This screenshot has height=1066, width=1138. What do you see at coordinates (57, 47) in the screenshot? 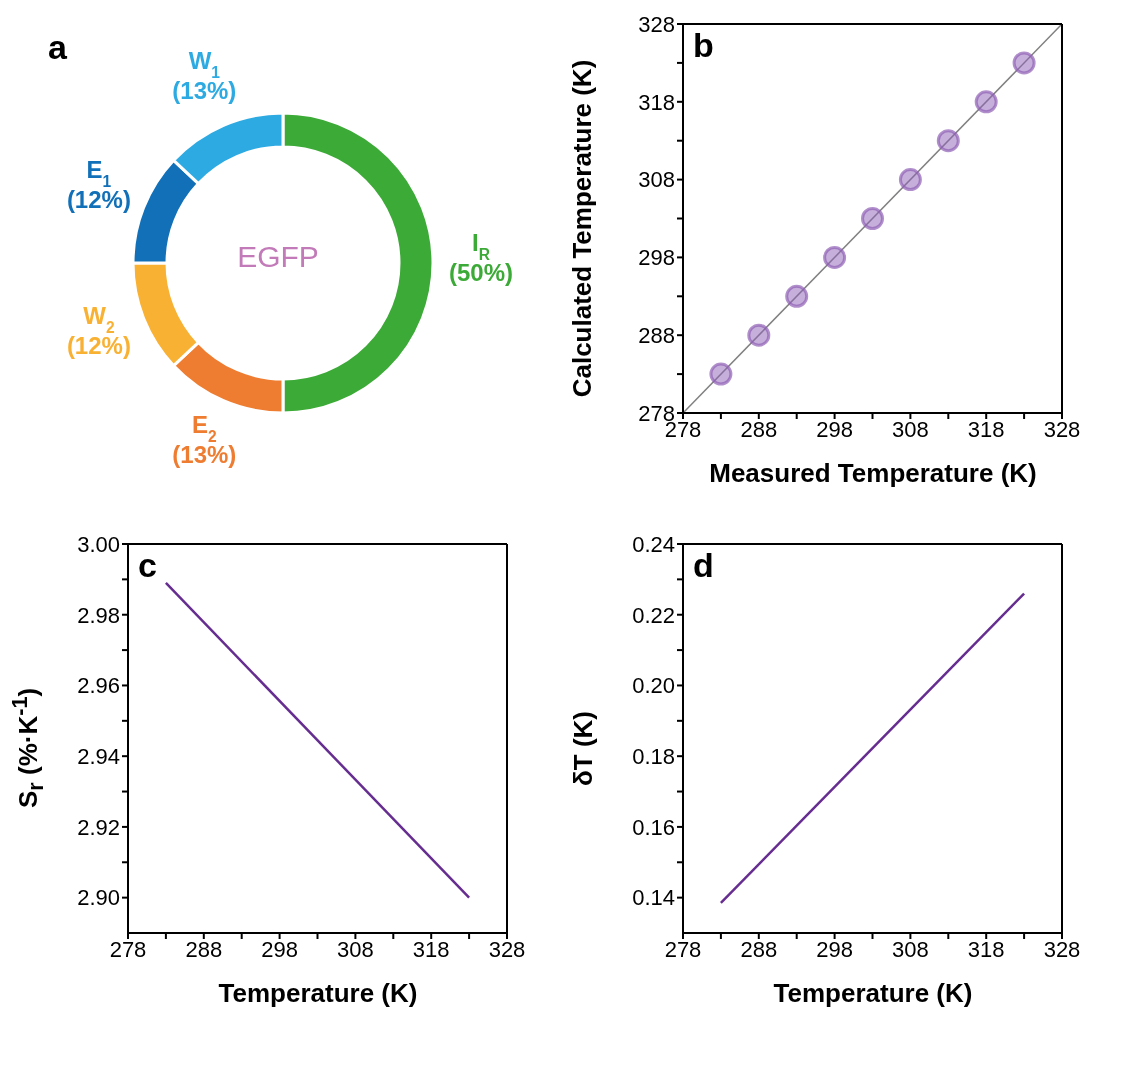
I see `chart-title: a` at bounding box center [57, 47].